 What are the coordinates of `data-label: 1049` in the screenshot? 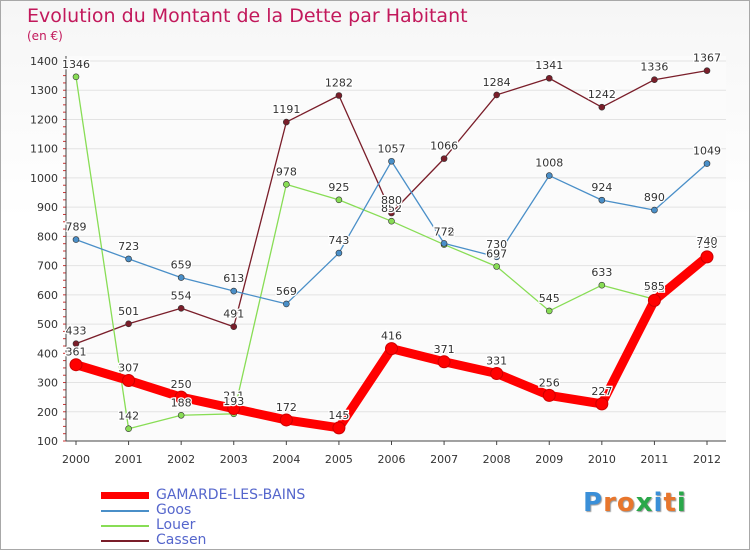 It's located at (707, 151).